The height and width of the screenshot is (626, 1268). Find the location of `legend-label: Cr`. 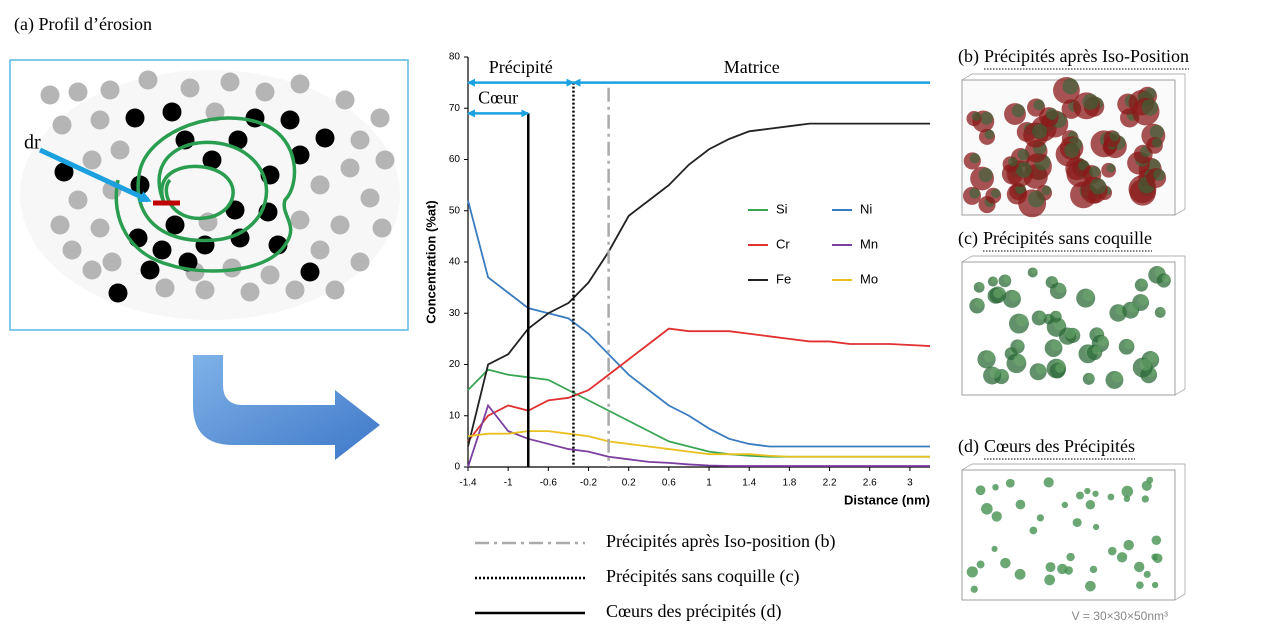

legend-label: Cr is located at coordinates (783, 243).